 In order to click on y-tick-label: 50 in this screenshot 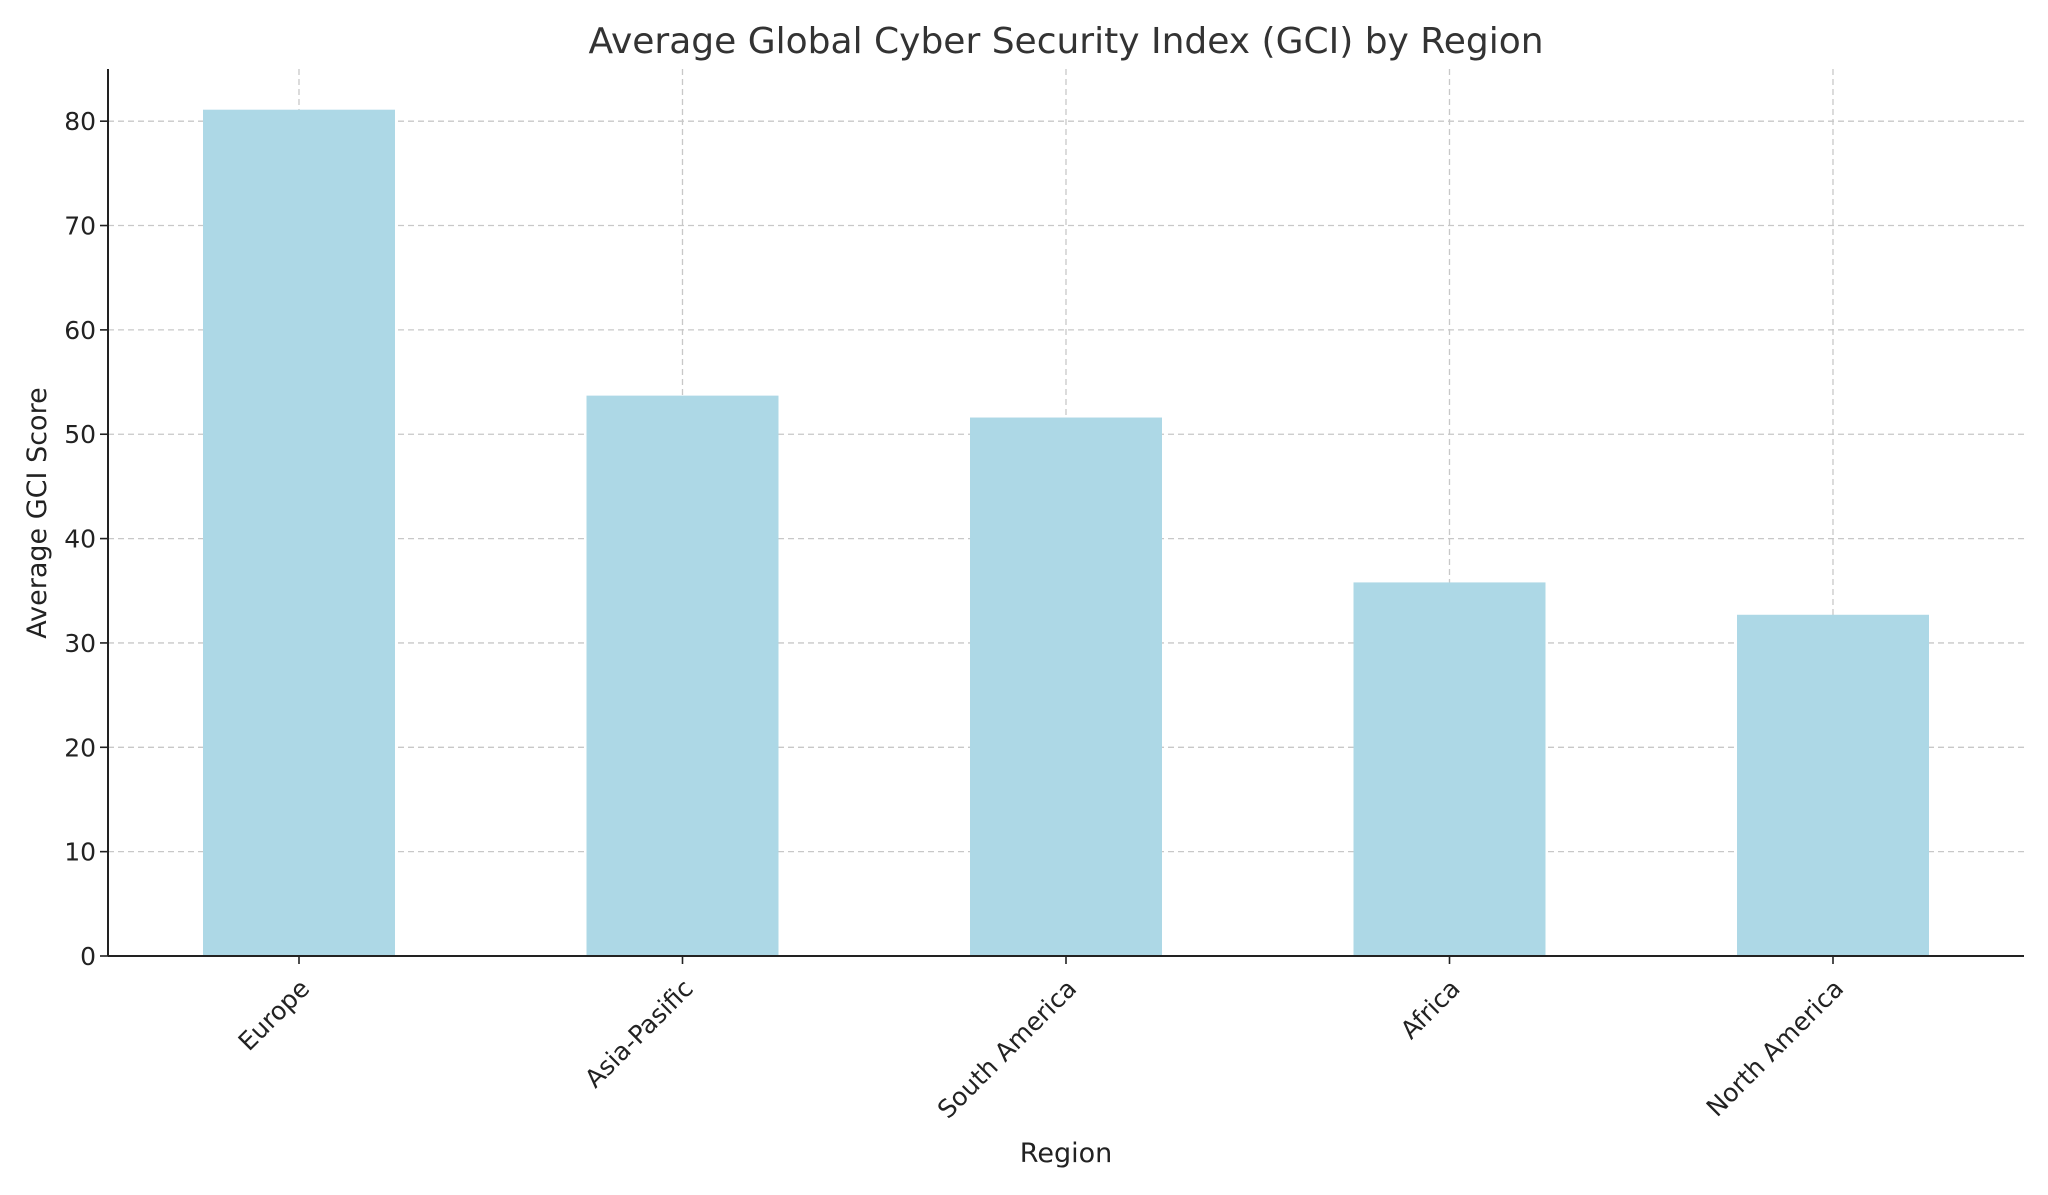, I will do `click(80, 434)`.